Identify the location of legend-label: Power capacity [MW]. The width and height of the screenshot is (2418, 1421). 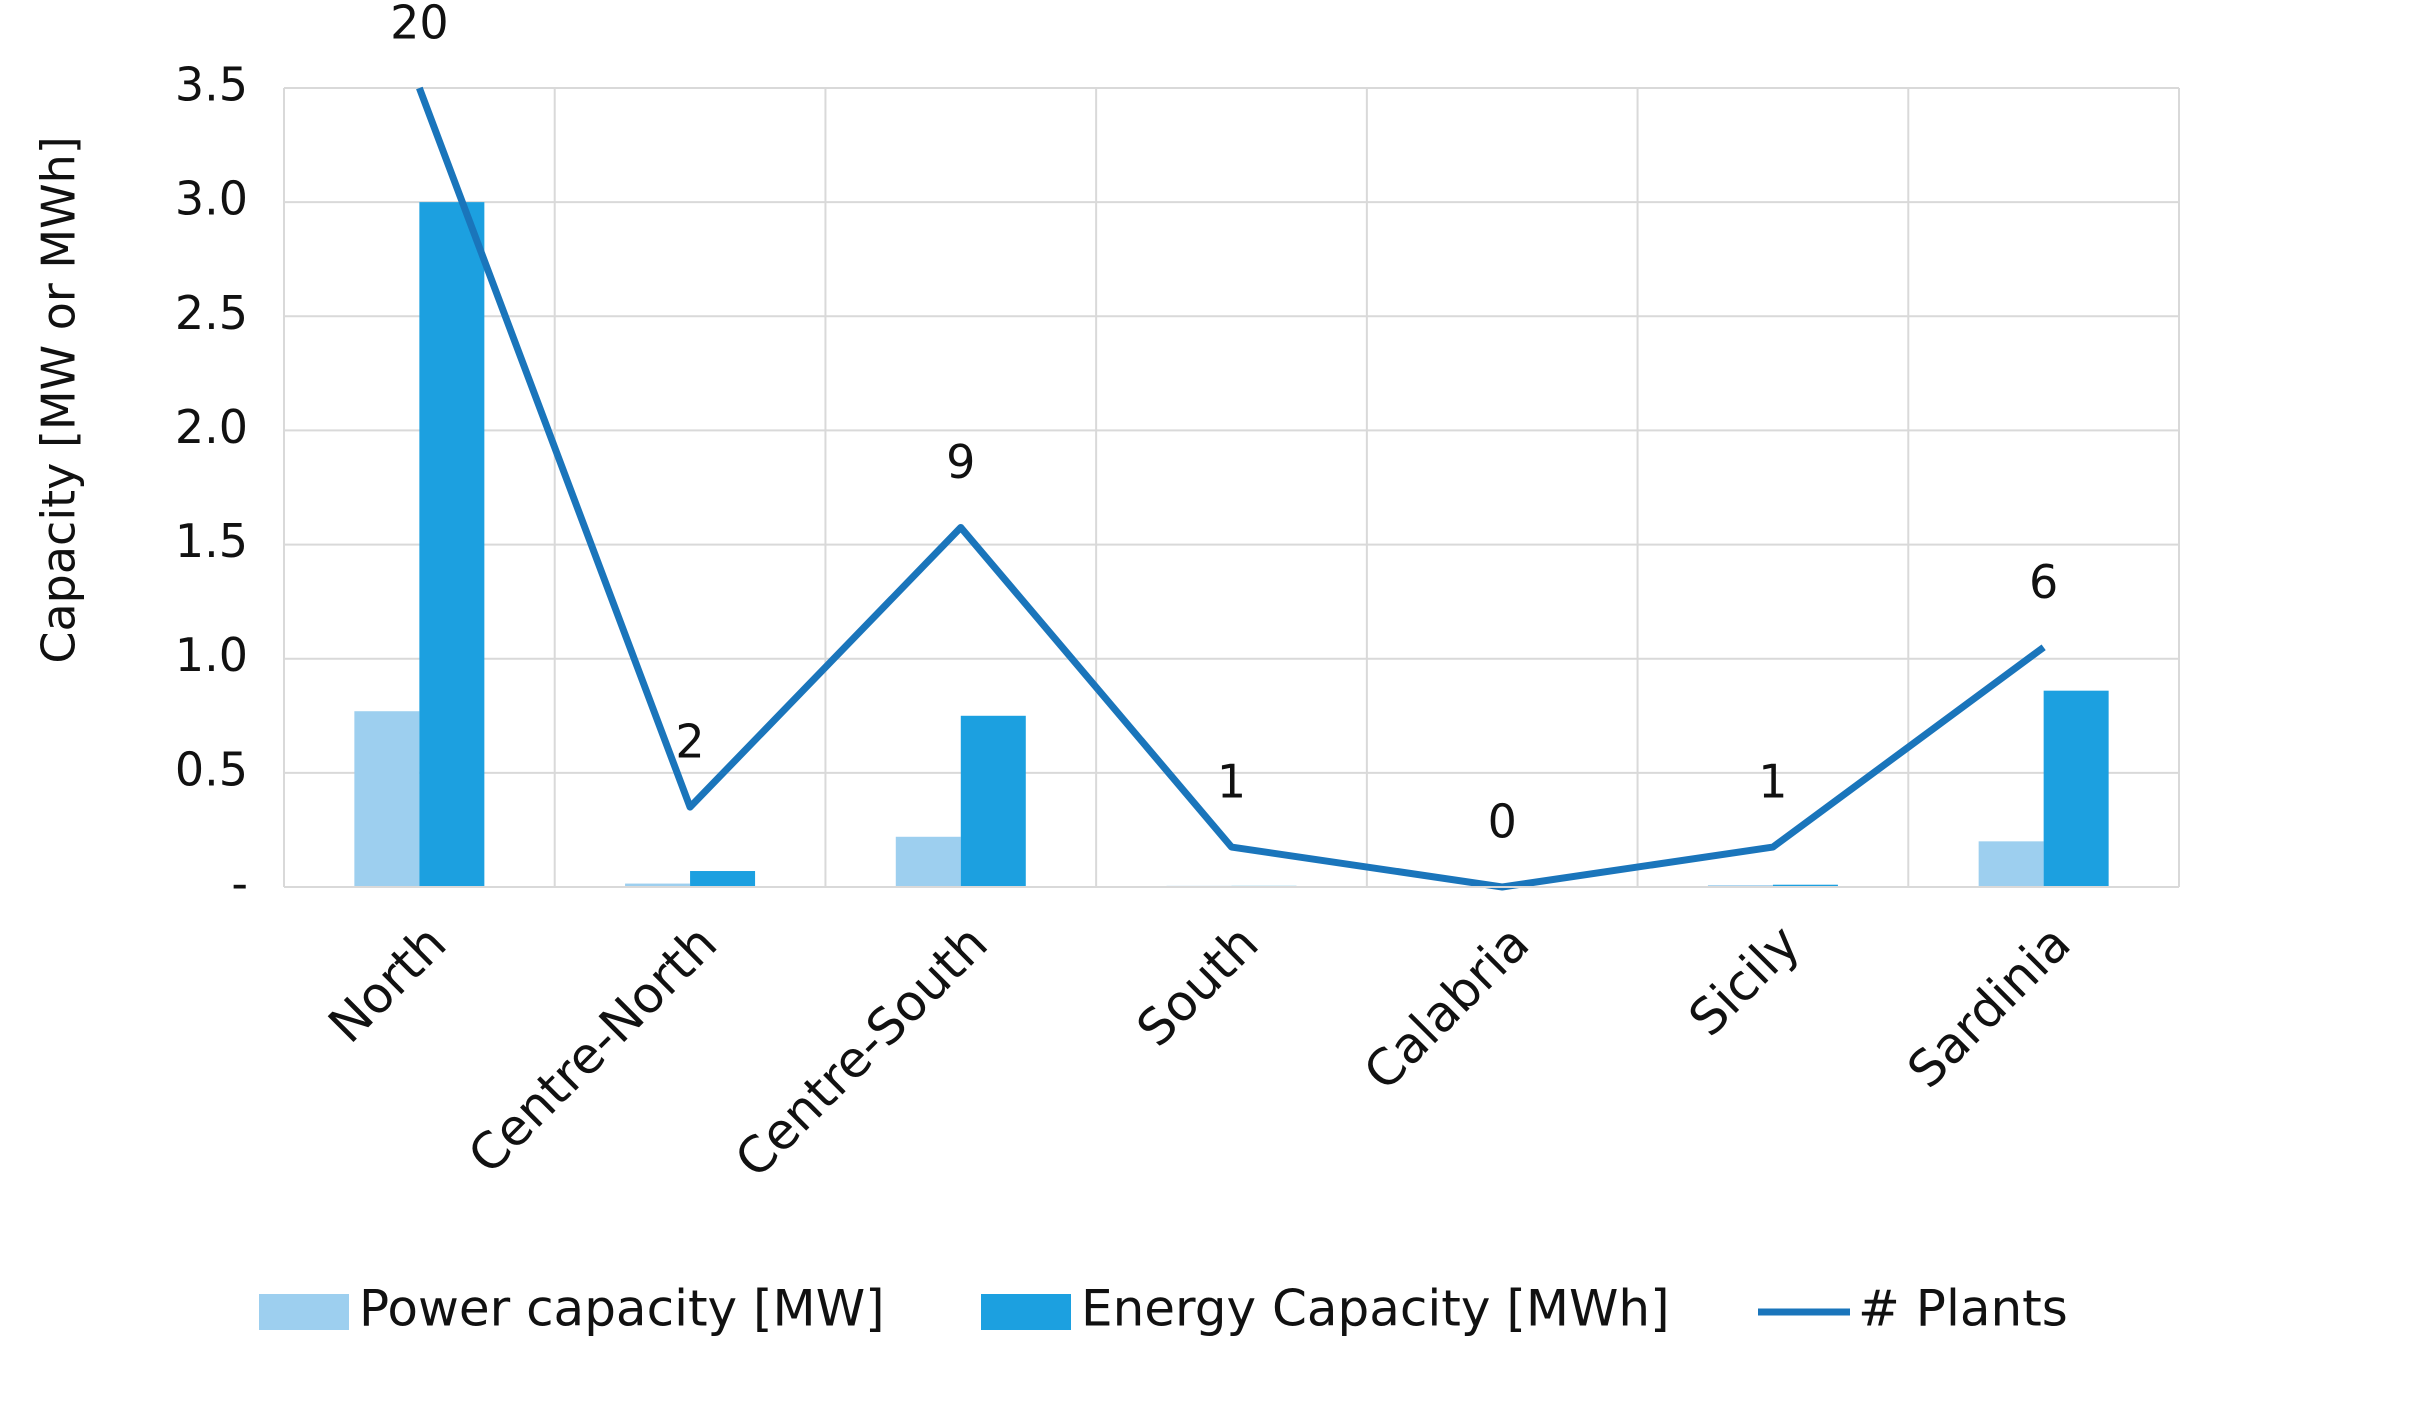
(622, 1309).